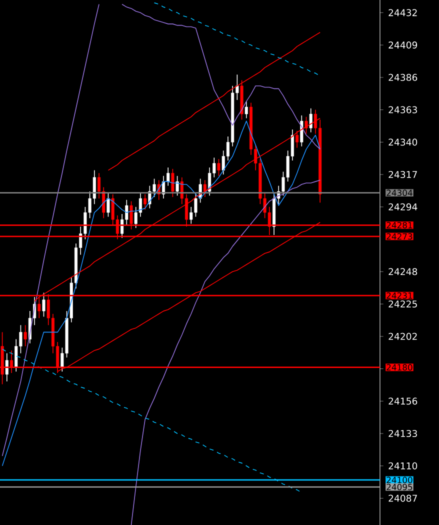 The height and width of the screenshot is (525, 439). I want to click on ref-line-label: 24180, so click(399, 367).